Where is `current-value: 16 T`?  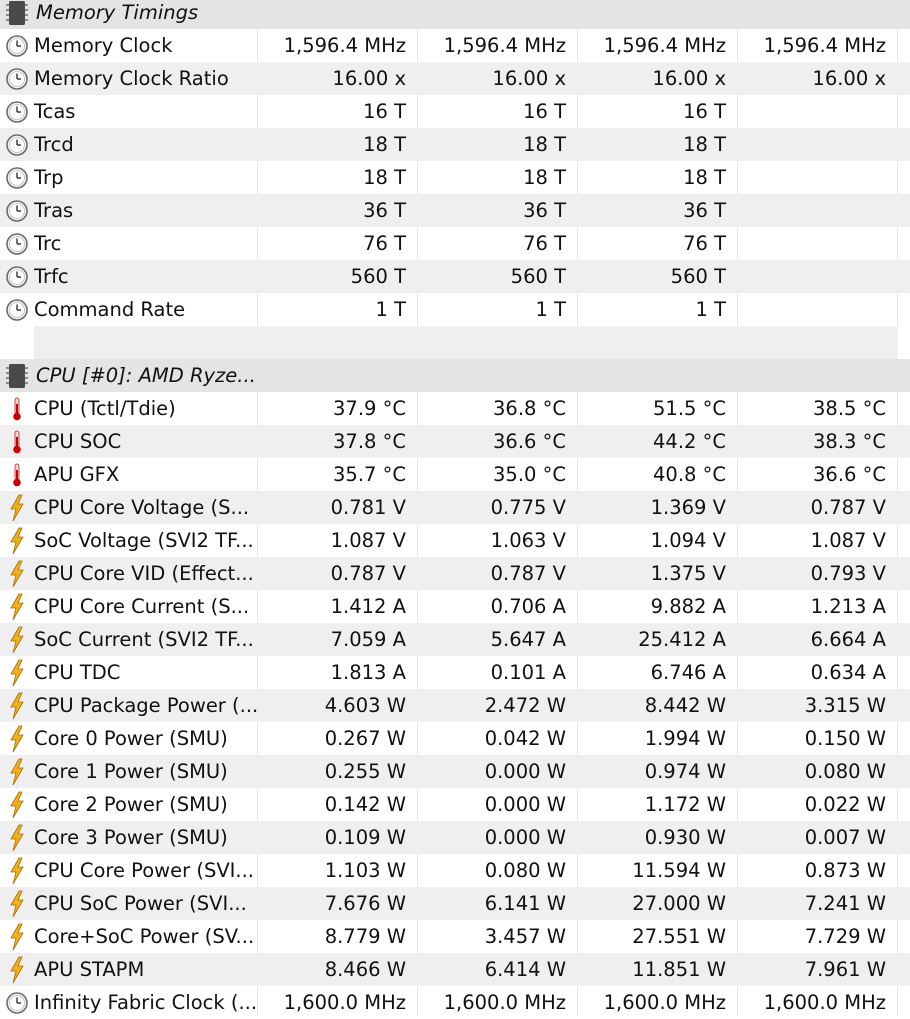 current-value: 16 T is located at coordinates (384, 111).